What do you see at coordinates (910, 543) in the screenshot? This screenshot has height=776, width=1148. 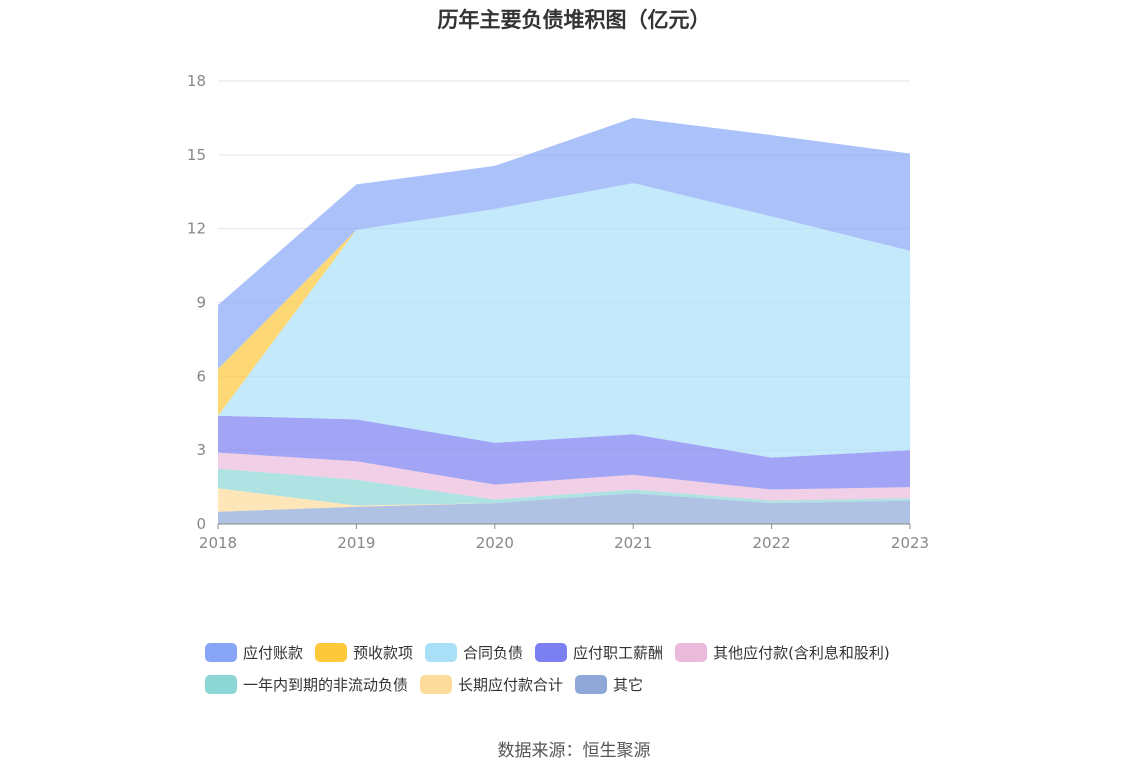 I see `x-tick-label: 2023` at bounding box center [910, 543].